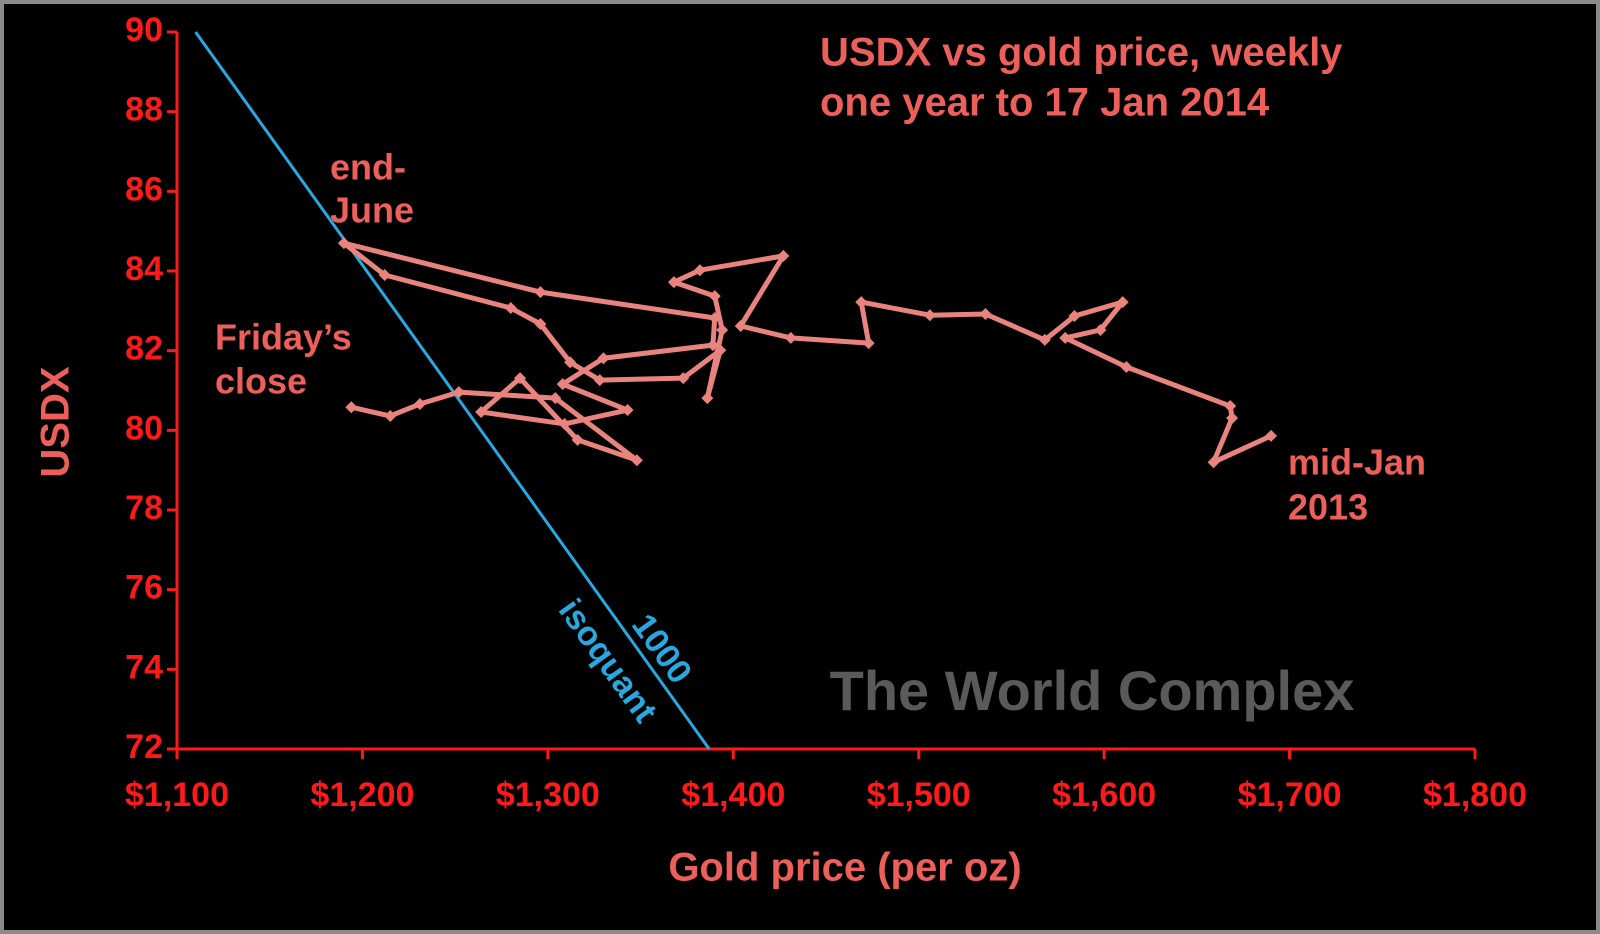 This screenshot has height=934, width=1600. What do you see at coordinates (1475, 795) in the screenshot?
I see `x-tick-label: $1,800` at bounding box center [1475, 795].